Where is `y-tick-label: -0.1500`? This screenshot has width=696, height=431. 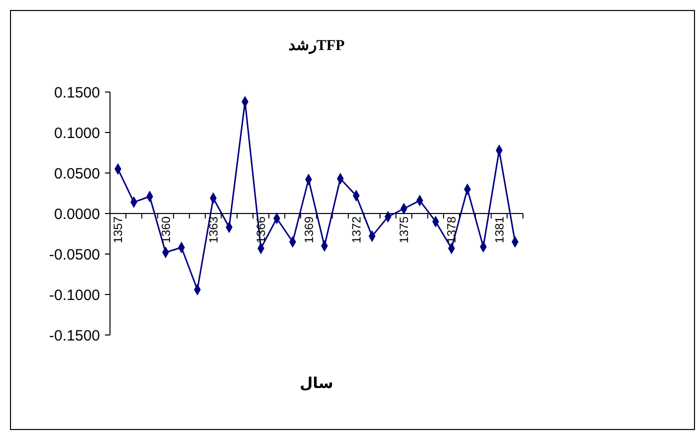 y-tick-label: -0.1500 is located at coordinates (74, 335).